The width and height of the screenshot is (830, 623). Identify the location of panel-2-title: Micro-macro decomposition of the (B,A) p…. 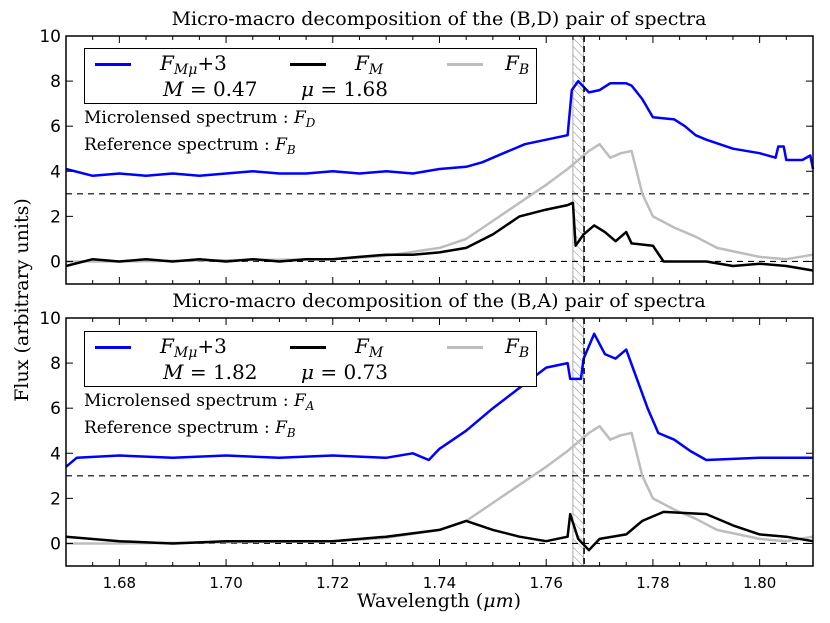
(439, 301).